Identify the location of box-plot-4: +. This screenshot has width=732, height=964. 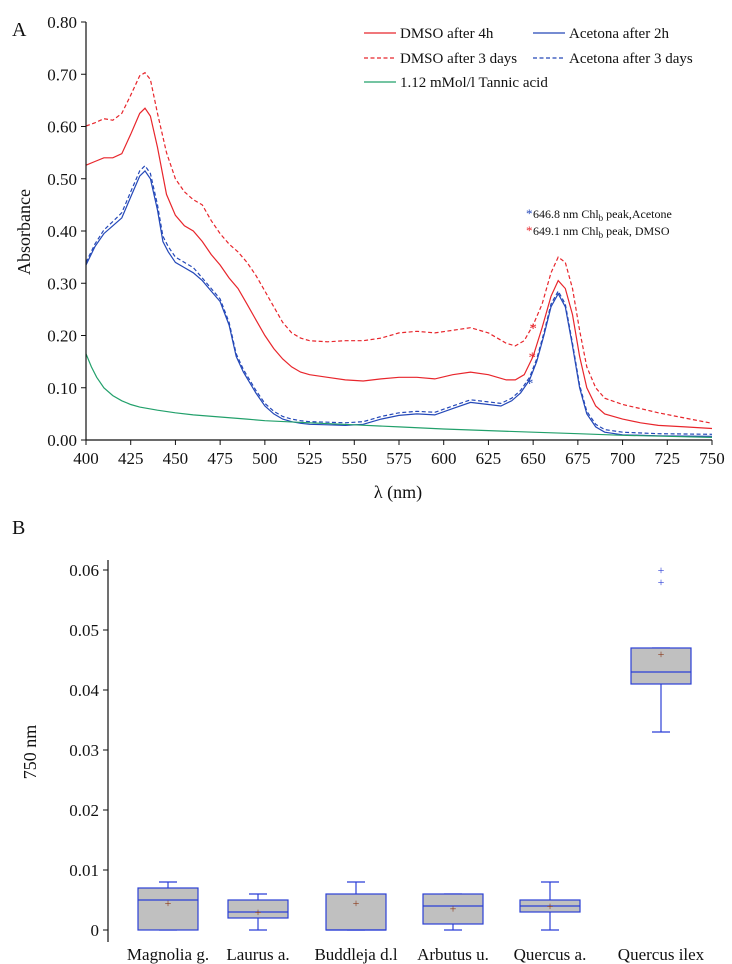
(550, 906).